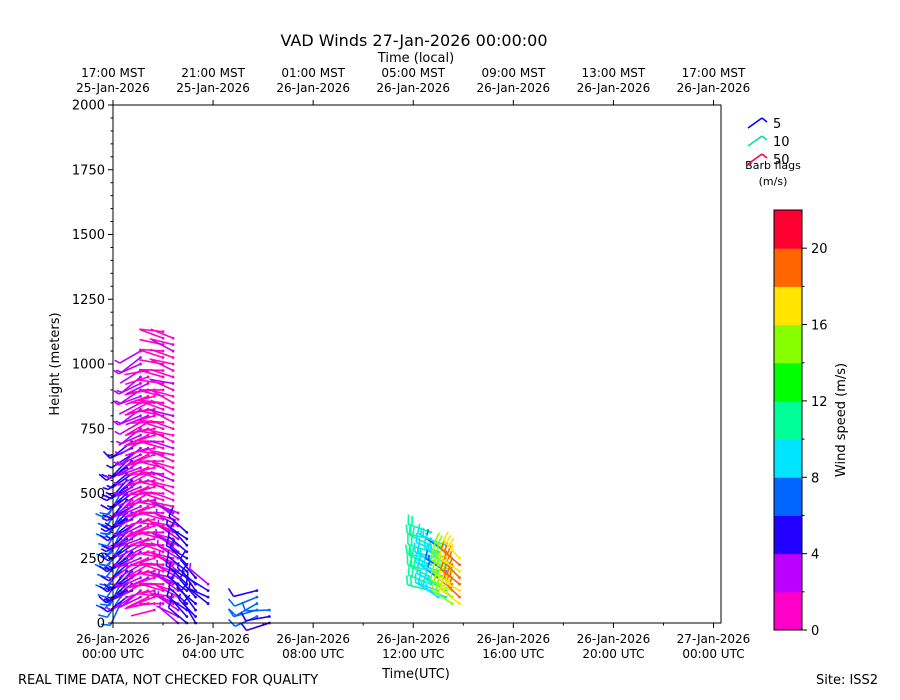 The height and width of the screenshot is (700, 900). I want to click on top-tick-label-date: 26-Jan-2026, so click(514, 88).